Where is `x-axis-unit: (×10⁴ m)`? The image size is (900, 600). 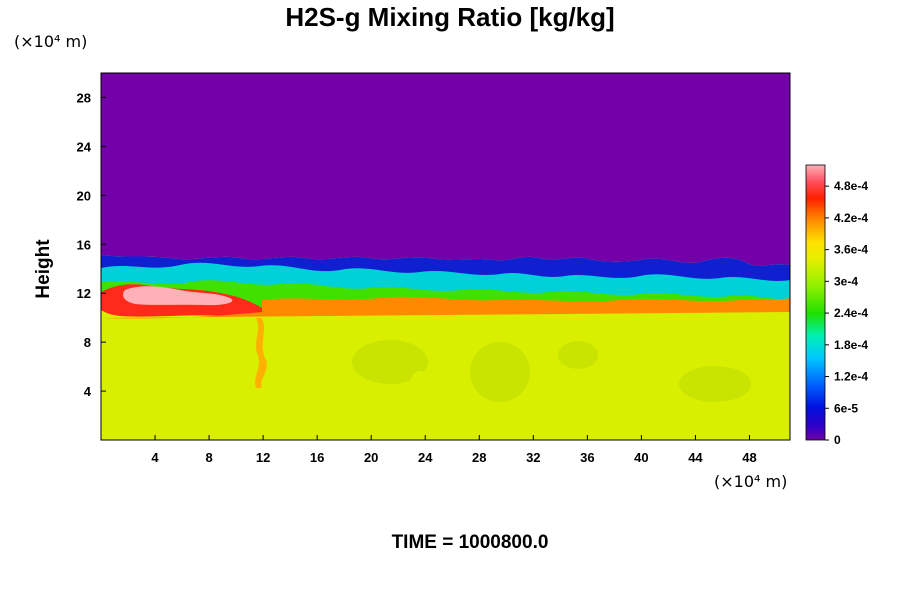
x-axis-unit: (×10⁴ m) is located at coordinates (751, 481).